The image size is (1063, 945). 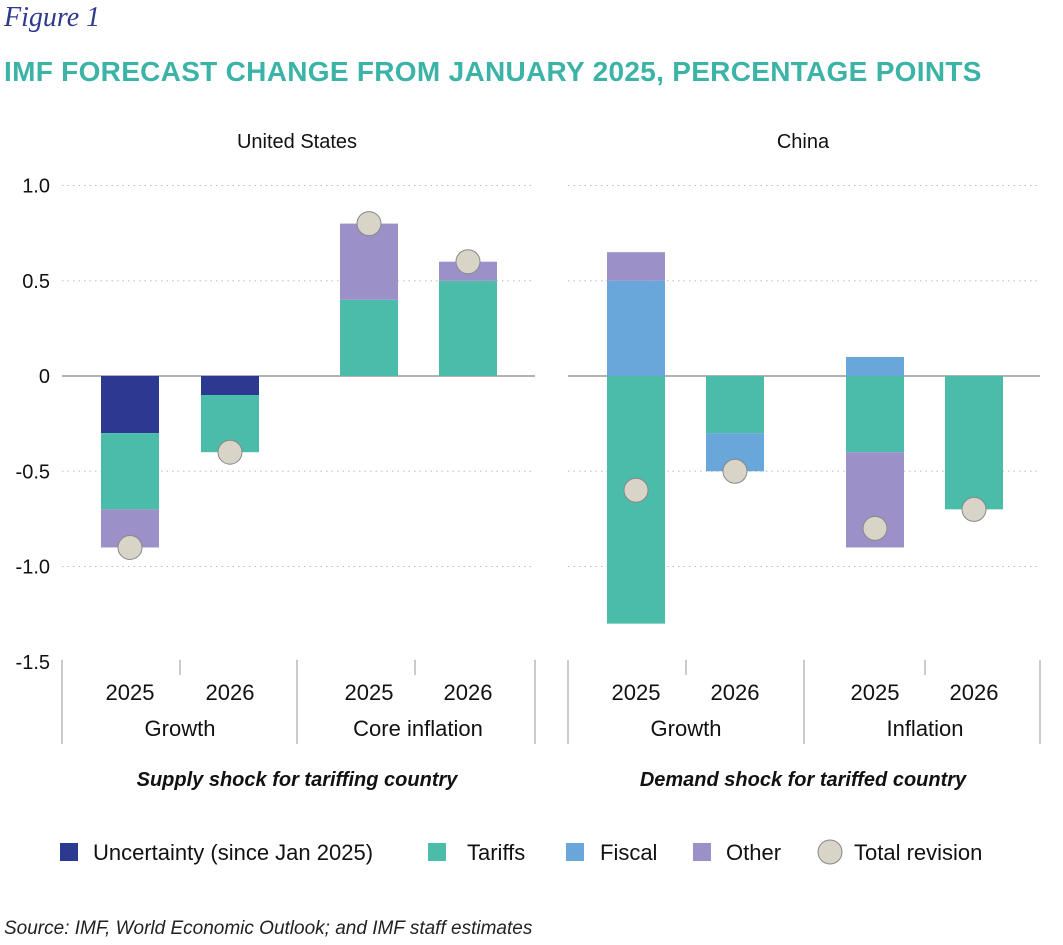 What do you see at coordinates (636, 266) in the screenshot?
I see `china-bar-other-growth-2025` at bounding box center [636, 266].